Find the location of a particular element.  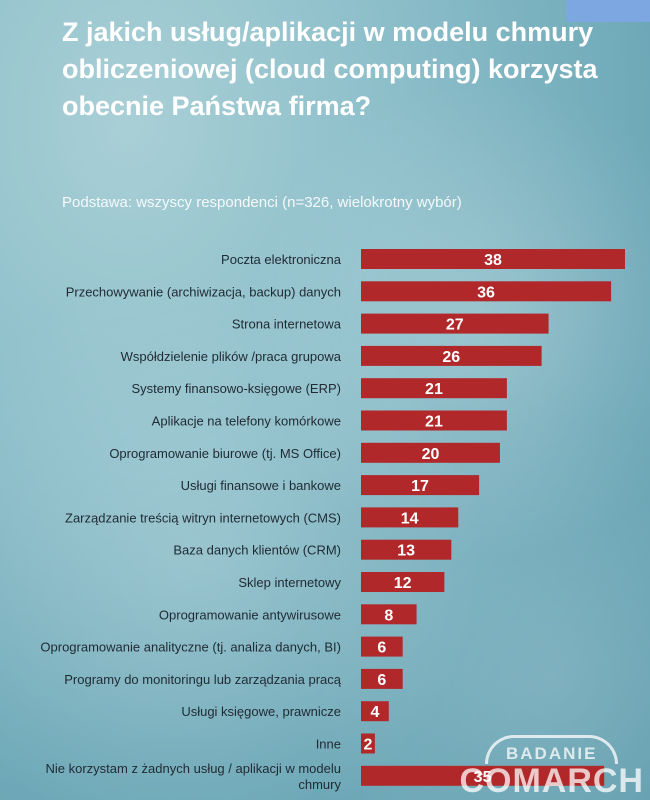

bar-value-label: 14 is located at coordinates (410, 518).